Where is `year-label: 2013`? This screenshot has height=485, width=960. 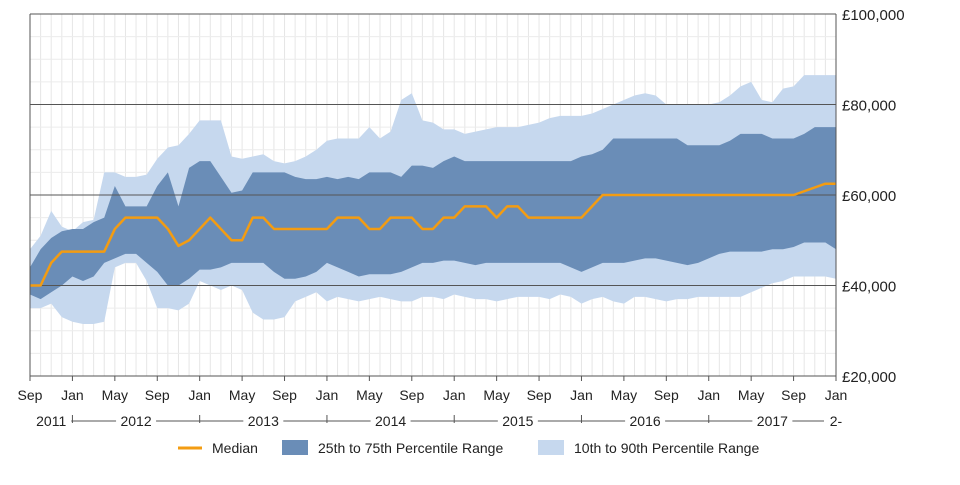
year-label: 2013 is located at coordinates (263, 421).